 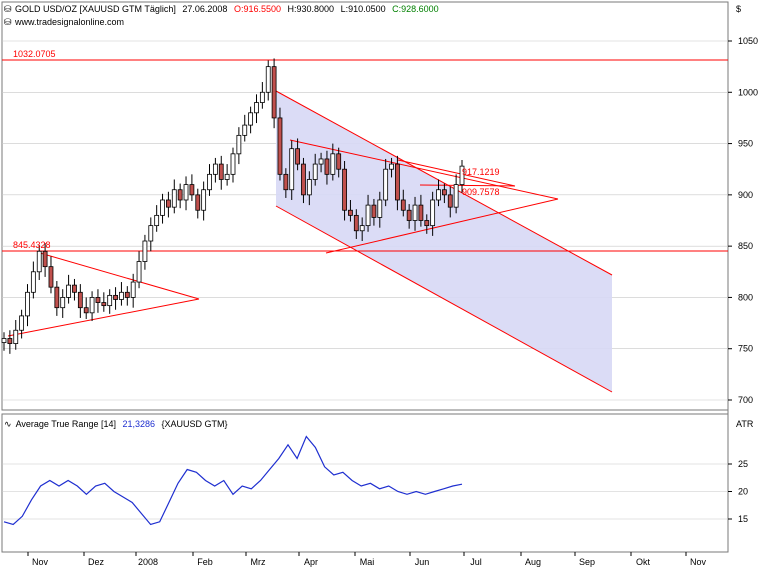 What do you see at coordinates (148, 562) in the screenshot?
I see `x-tick-label: 2008` at bounding box center [148, 562].